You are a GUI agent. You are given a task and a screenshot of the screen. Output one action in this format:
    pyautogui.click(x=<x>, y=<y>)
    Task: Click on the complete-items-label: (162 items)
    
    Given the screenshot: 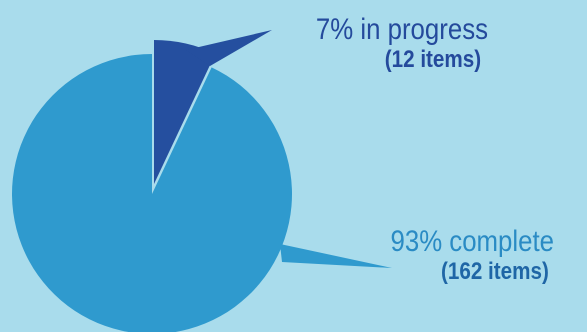 What is the action you would take?
    pyautogui.click(x=495, y=271)
    